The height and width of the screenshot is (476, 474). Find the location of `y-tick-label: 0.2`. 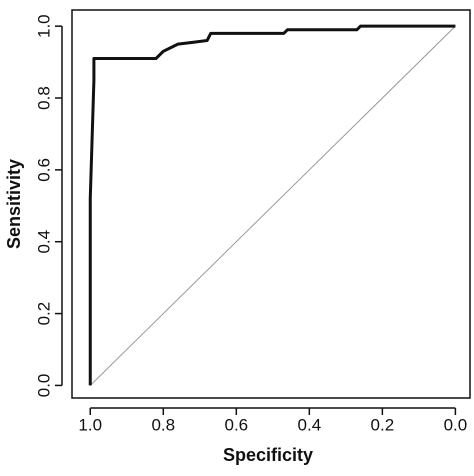

y-tick-label: 0.2 is located at coordinates (43, 314).